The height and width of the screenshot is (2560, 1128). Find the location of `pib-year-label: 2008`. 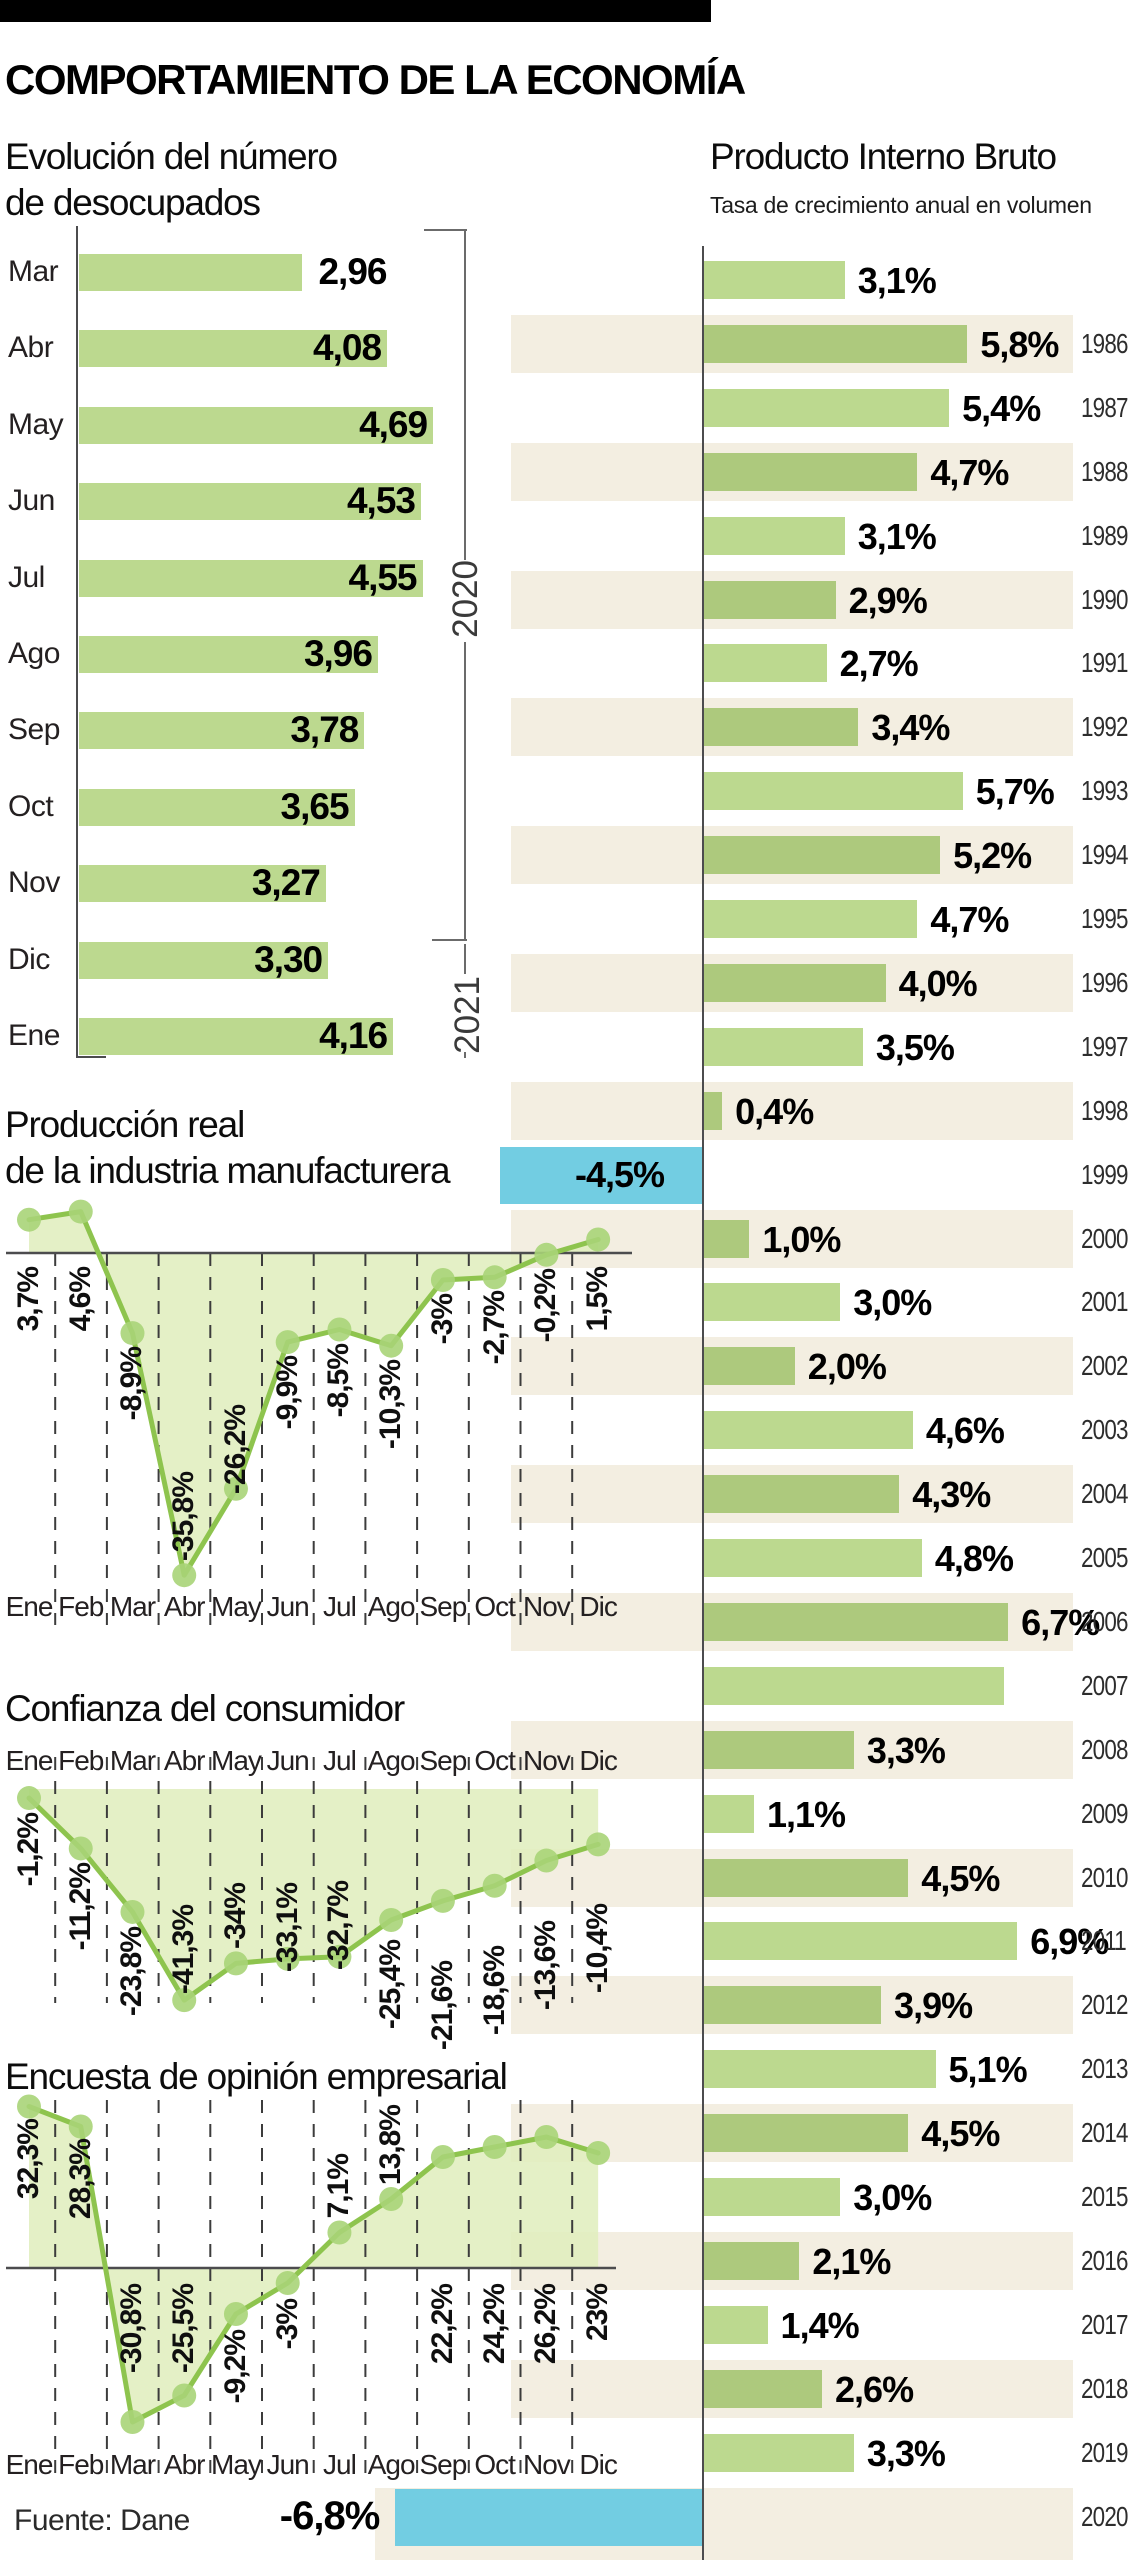

pib-year-label: 2008 is located at coordinates (1104, 1749).